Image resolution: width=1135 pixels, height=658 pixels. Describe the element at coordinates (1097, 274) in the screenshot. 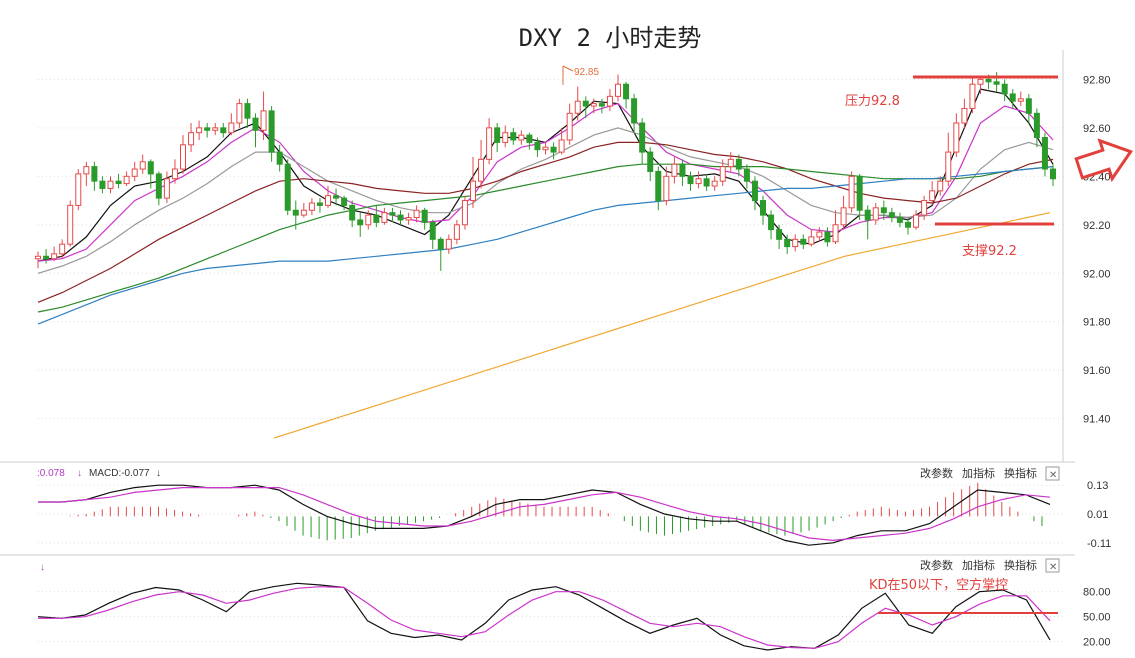

I see `price-tick-label: 92.00` at that location.